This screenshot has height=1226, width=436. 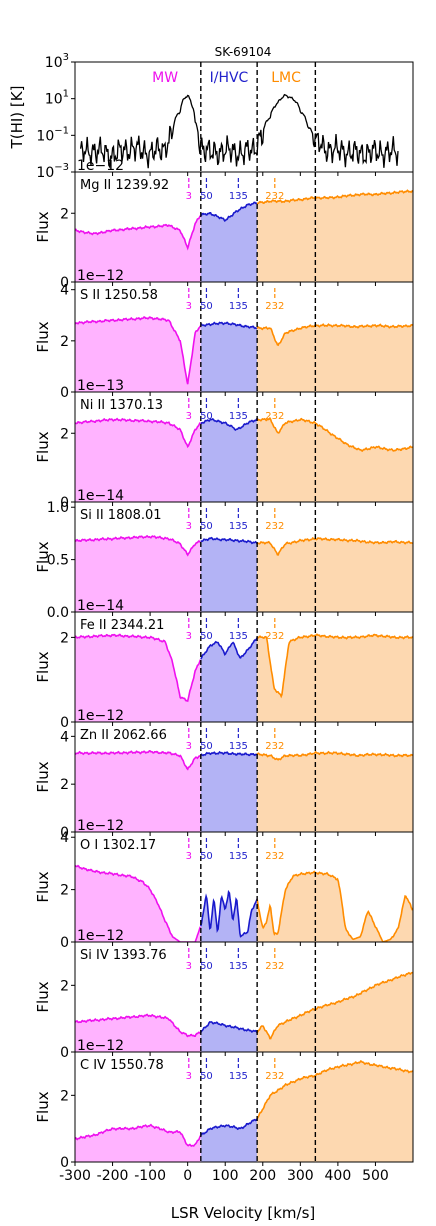 I want to click on x-tick-label: -300, so click(x=75, y=1176).